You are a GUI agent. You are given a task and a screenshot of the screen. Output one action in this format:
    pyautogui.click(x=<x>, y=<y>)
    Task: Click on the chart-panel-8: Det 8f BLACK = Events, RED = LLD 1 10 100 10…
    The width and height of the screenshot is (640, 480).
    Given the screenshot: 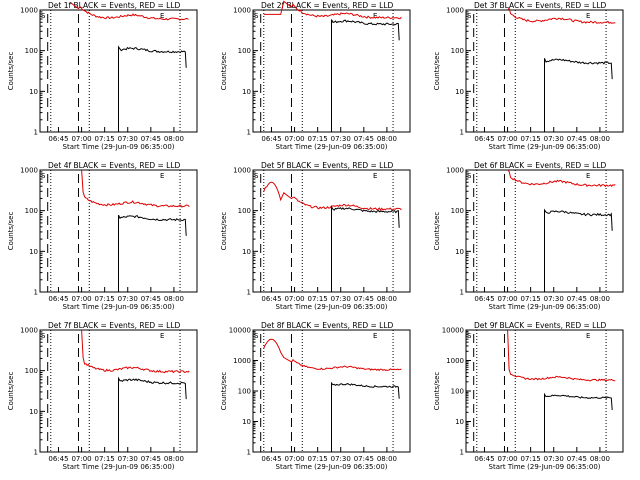 What is the action you would take?
    pyautogui.click(x=315, y=396)
    